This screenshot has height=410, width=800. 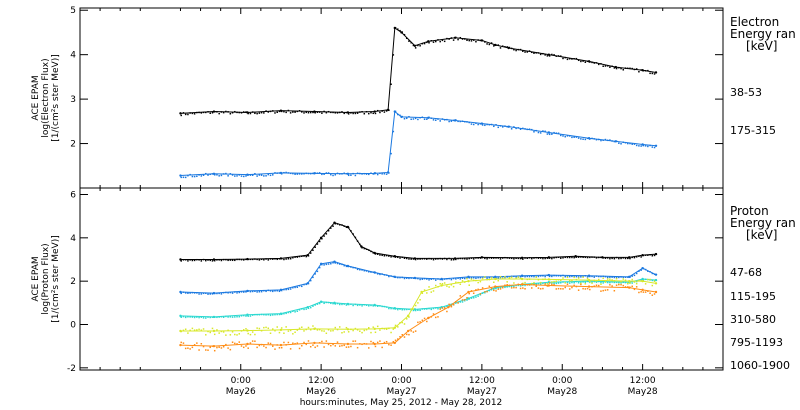 I want to click on x-tick-label-date: May27, so click(x=482, y=392).